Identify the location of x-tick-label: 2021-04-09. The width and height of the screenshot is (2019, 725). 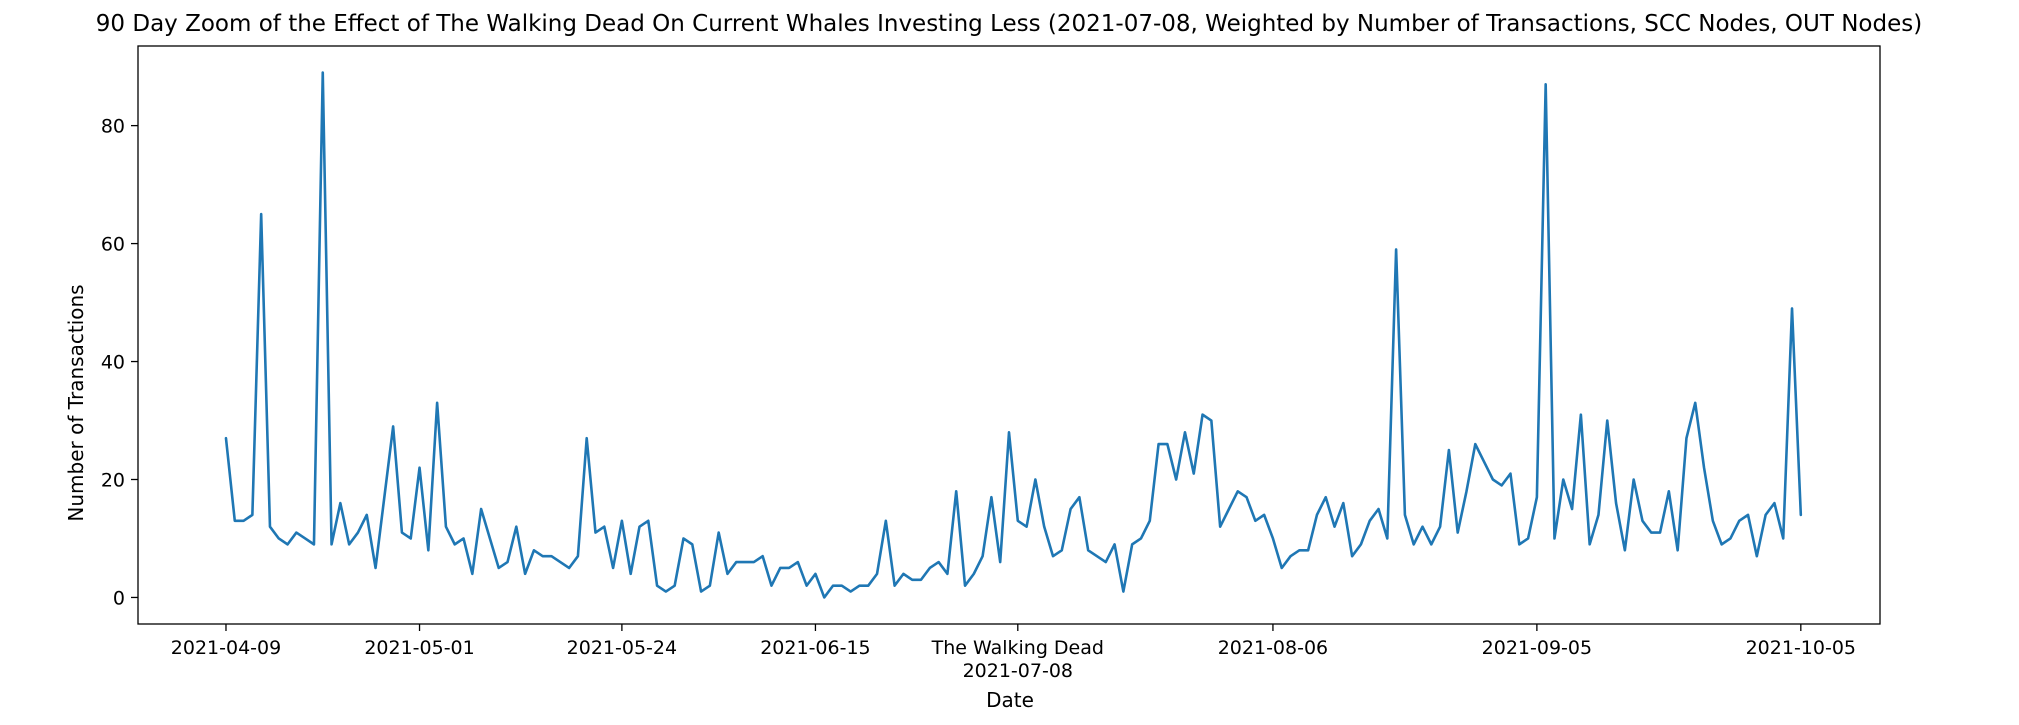
(226, 648).